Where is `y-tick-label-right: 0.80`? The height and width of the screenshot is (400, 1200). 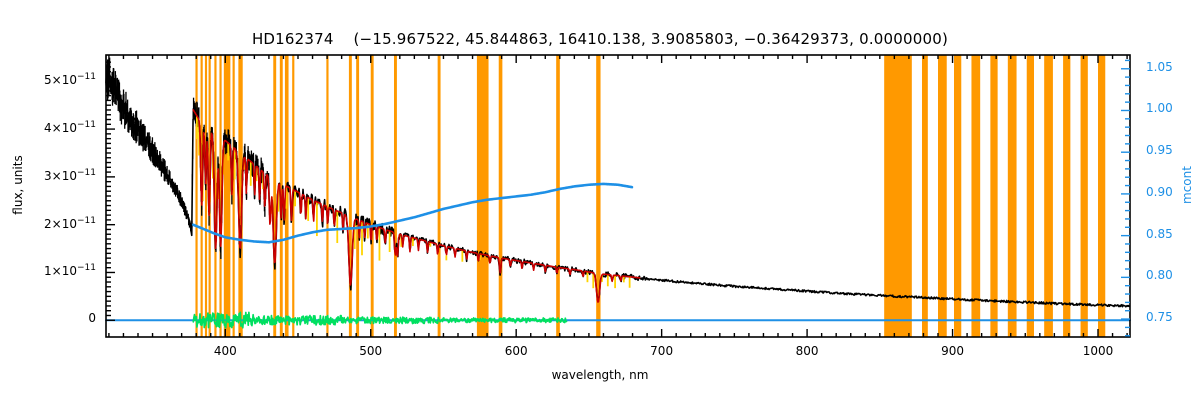
y-tick-label-right: 0.80 is located at coordinates (1159, 275).